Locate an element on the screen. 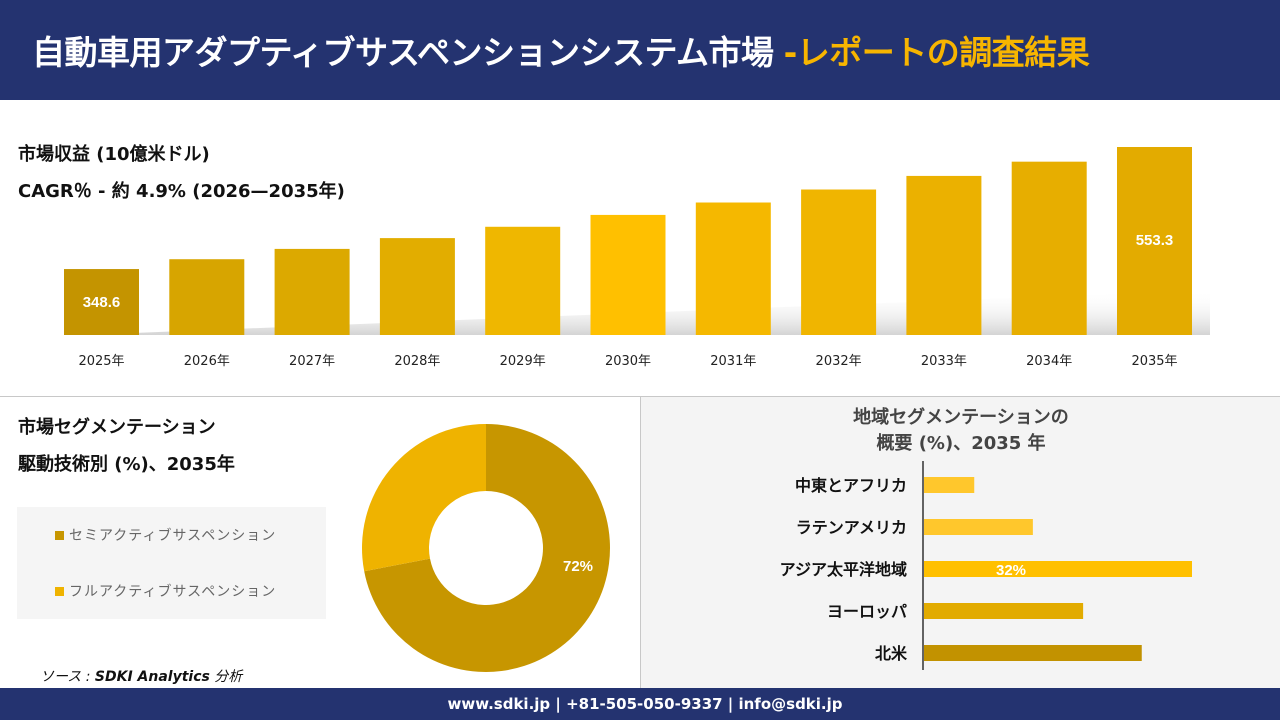 This screenshot has height=720, width=1280. segmentation-subtitle: 駆動技術別 (%)、2035年 is located at coordinates (126, 464).